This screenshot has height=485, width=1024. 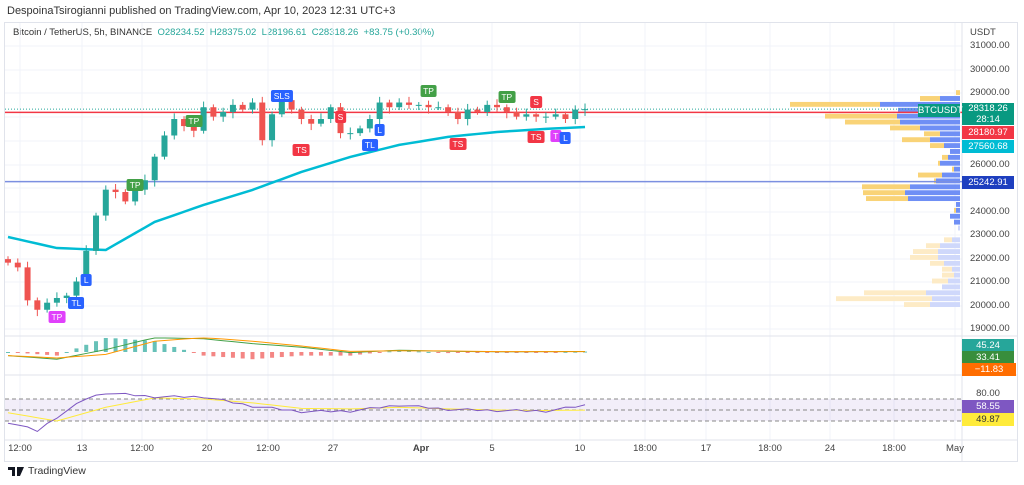 I want to click on symbol-name: Bitcoin / TetherUS, 5h, BINANCE, so click(x=83, y=32).